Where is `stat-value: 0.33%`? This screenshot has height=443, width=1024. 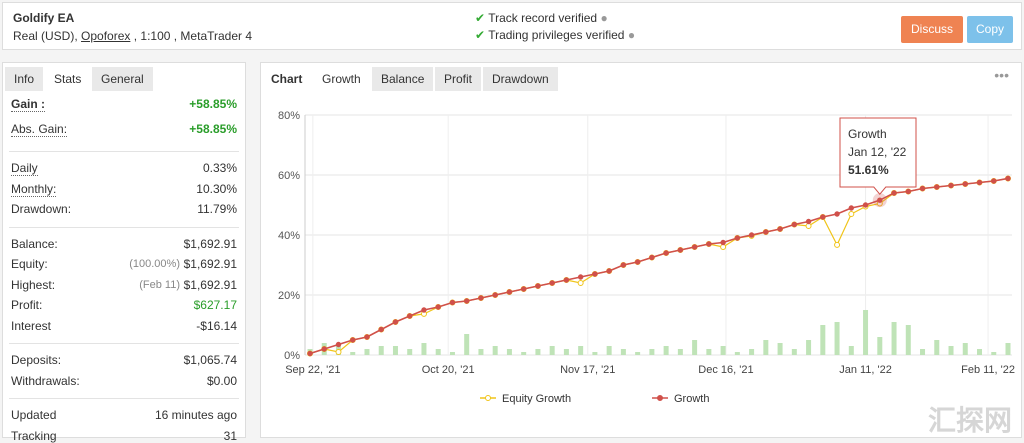 stat-value: 0.33% is located at coordinates (219, 168).